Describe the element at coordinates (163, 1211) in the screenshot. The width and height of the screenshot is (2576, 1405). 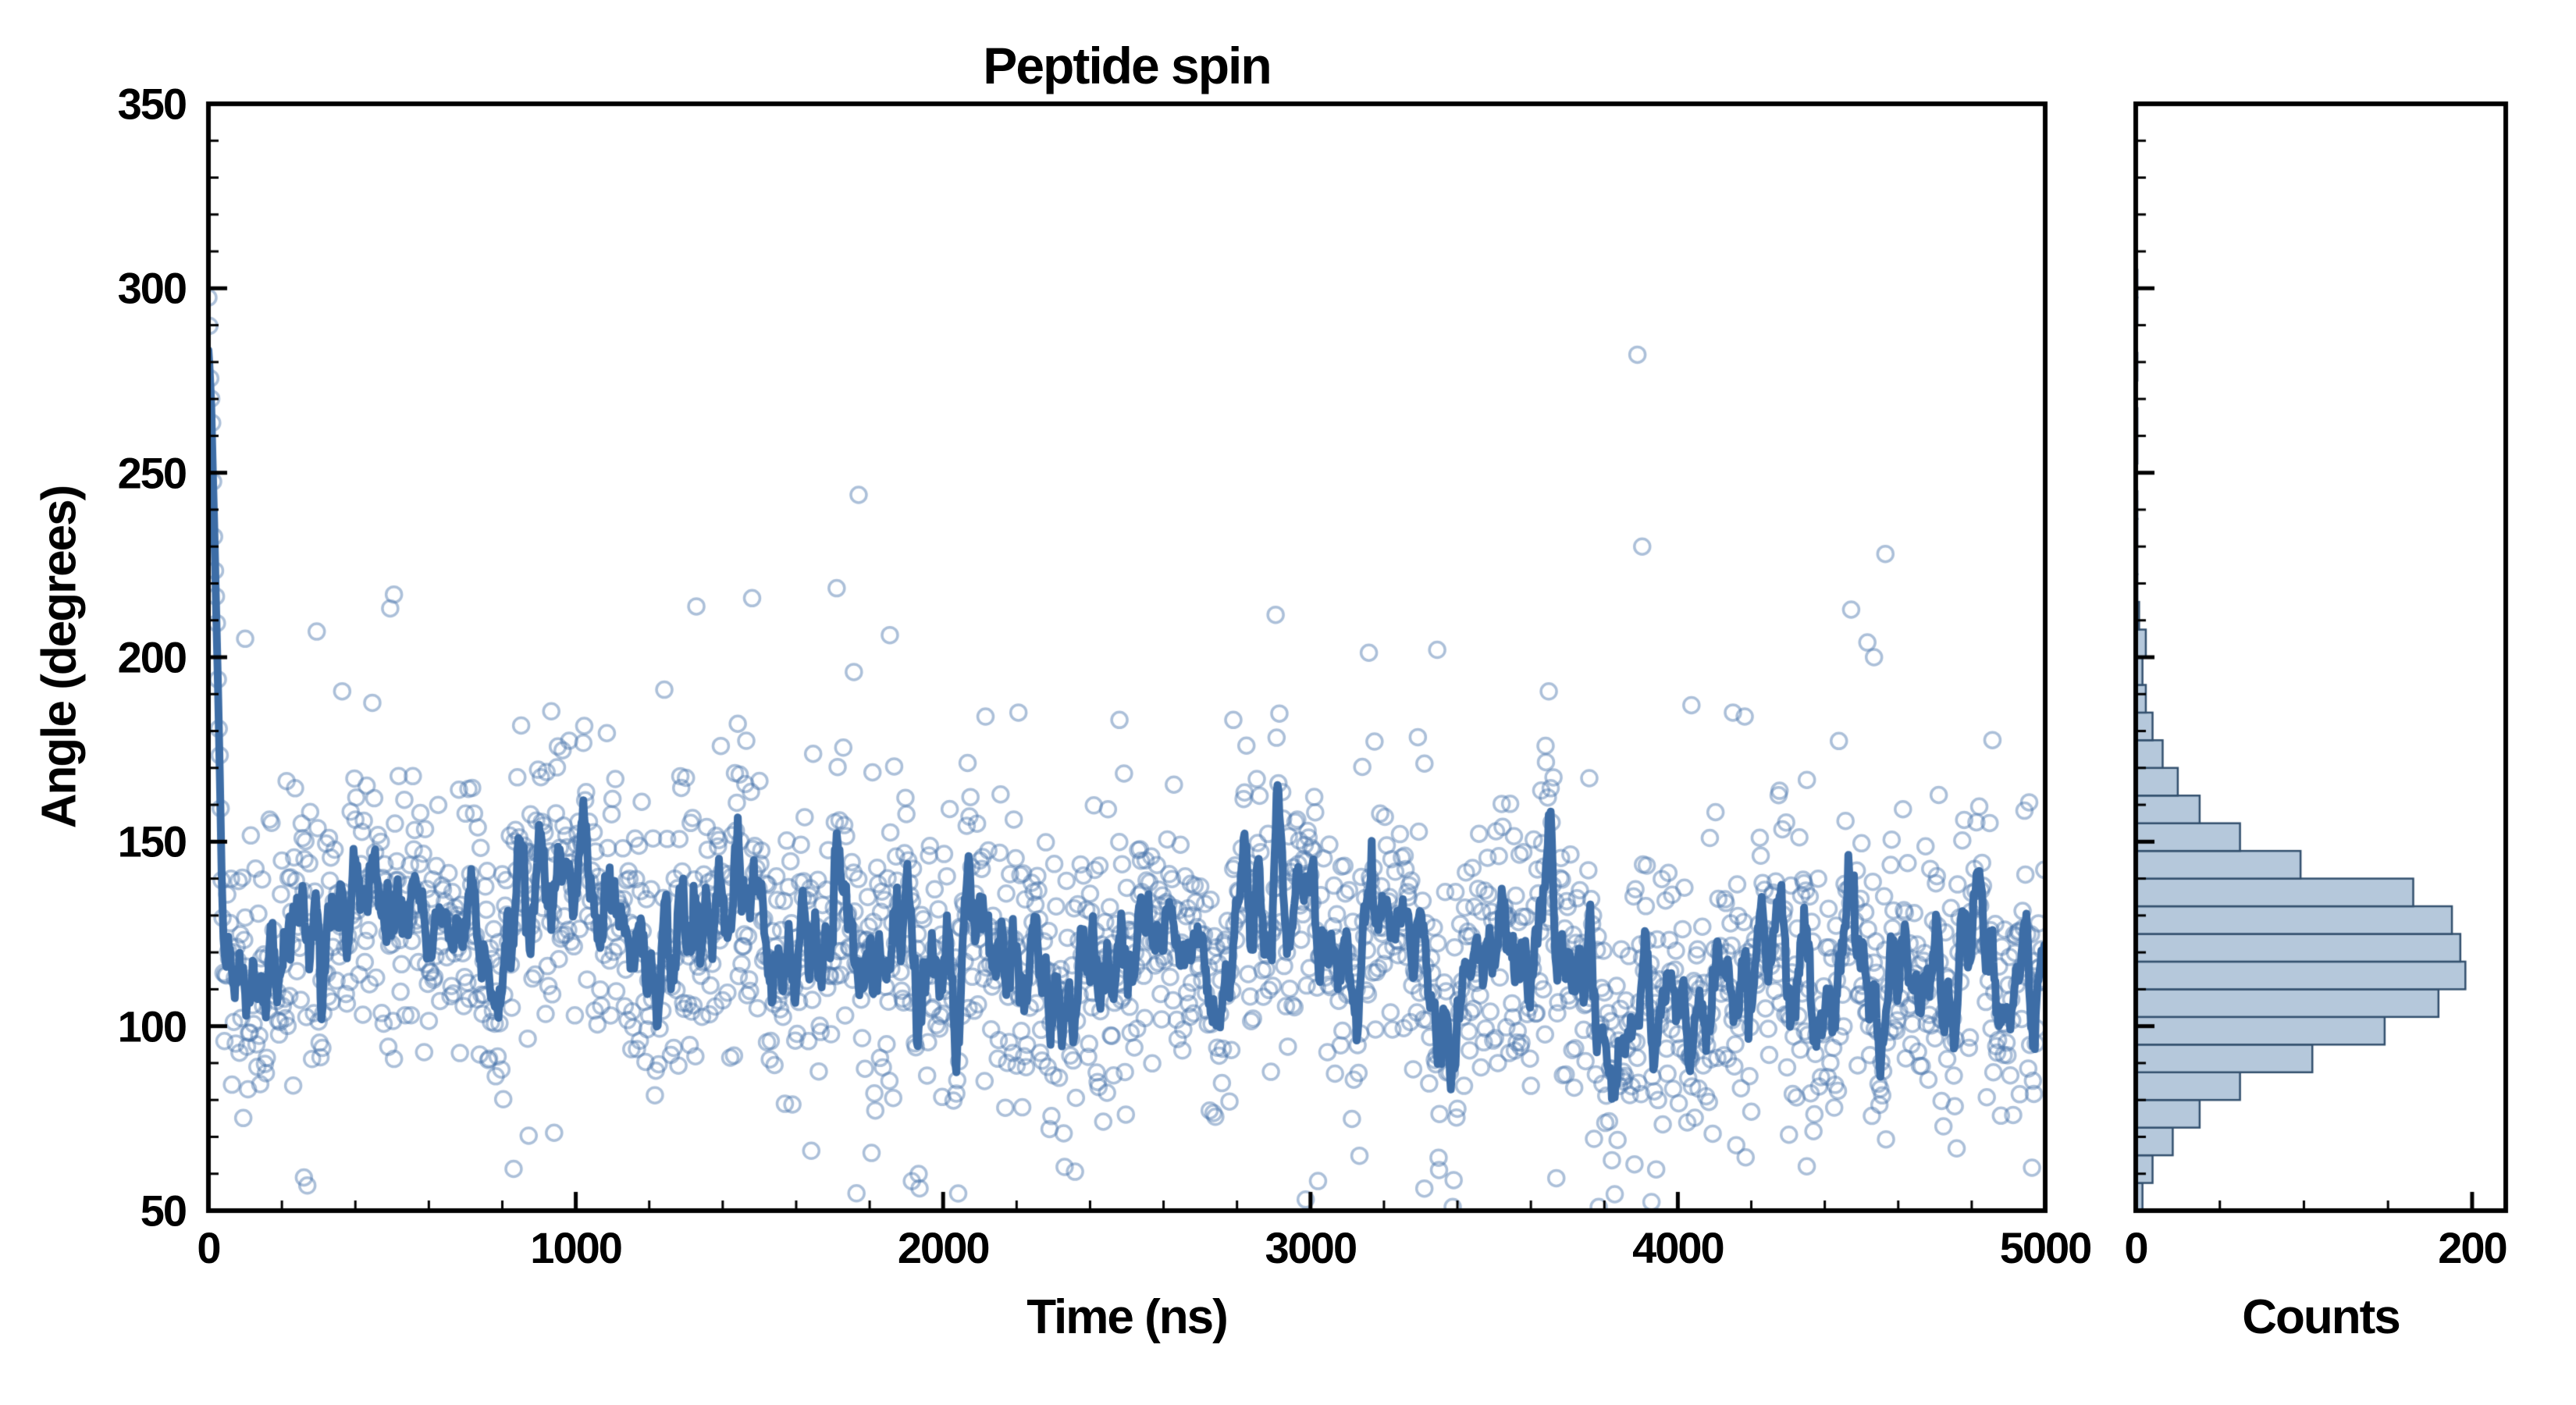
I see `y-tick-label: 50` at that location.